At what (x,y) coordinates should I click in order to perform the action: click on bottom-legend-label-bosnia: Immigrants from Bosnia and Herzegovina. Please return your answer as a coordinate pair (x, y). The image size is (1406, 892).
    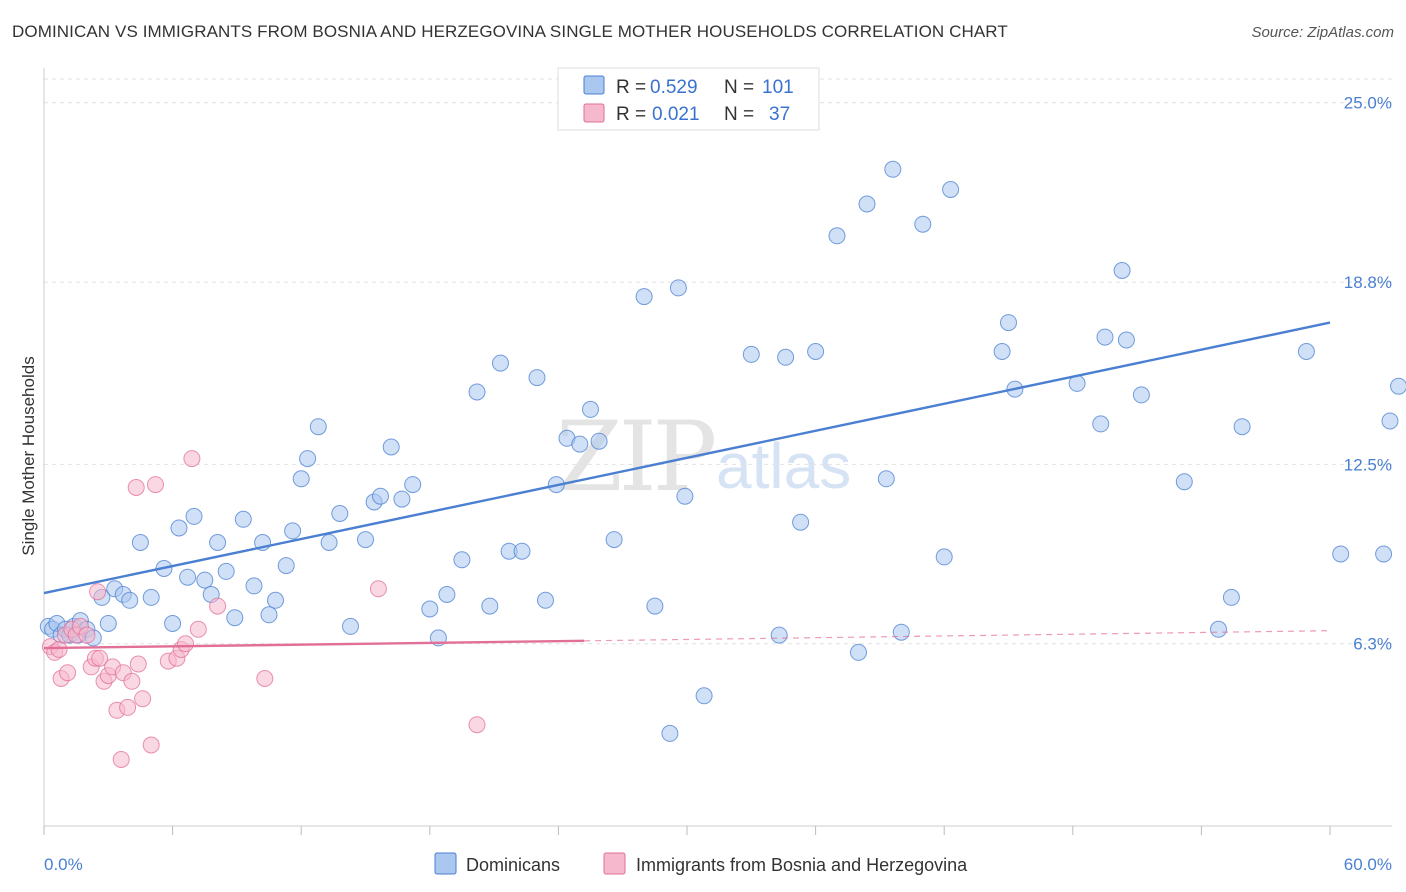
    Looking at the image, I should click on (802, 865).